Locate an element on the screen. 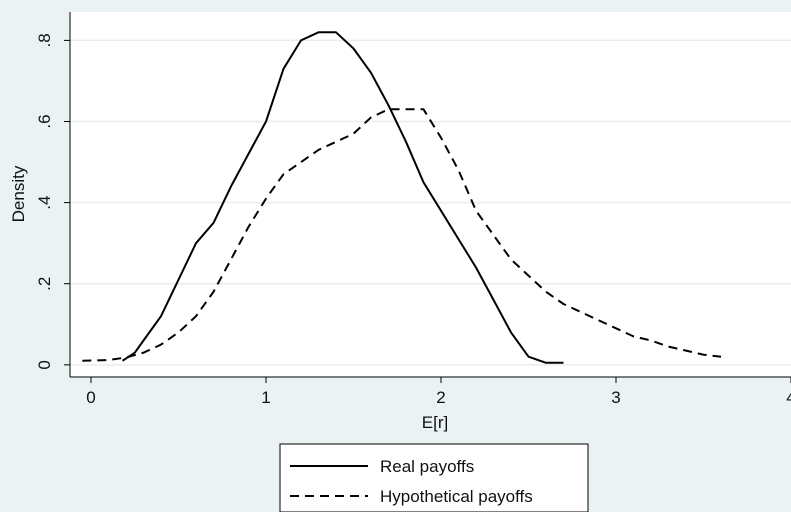  x-tick-label-4: 4 is located at coordinates (788, 397).